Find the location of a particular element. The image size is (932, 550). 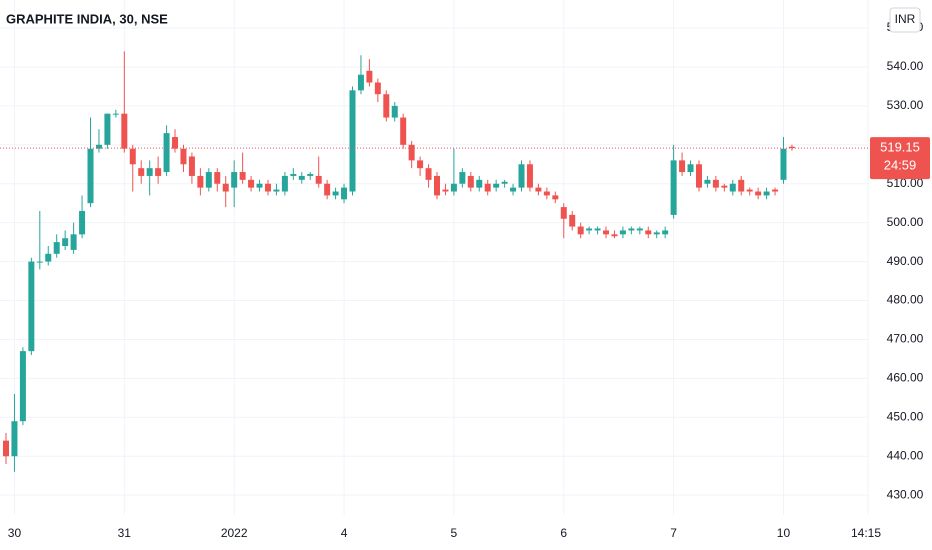

last-price-badge is located at coordinates (900, 158).